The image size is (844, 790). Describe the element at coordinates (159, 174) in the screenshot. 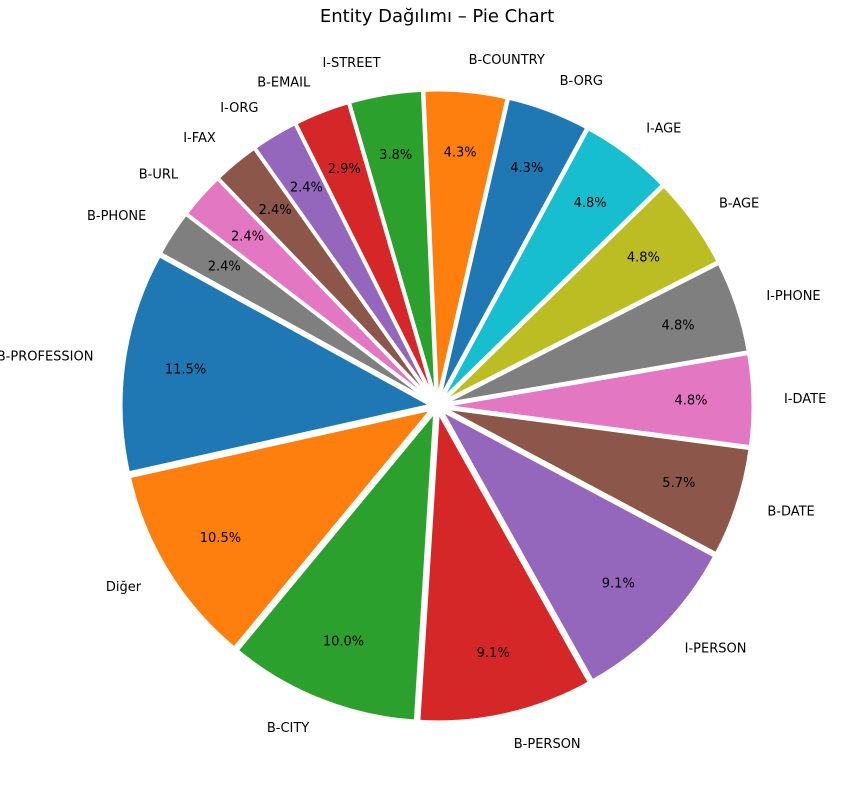

I see `pie-category-label-16: B-URL` at that location.